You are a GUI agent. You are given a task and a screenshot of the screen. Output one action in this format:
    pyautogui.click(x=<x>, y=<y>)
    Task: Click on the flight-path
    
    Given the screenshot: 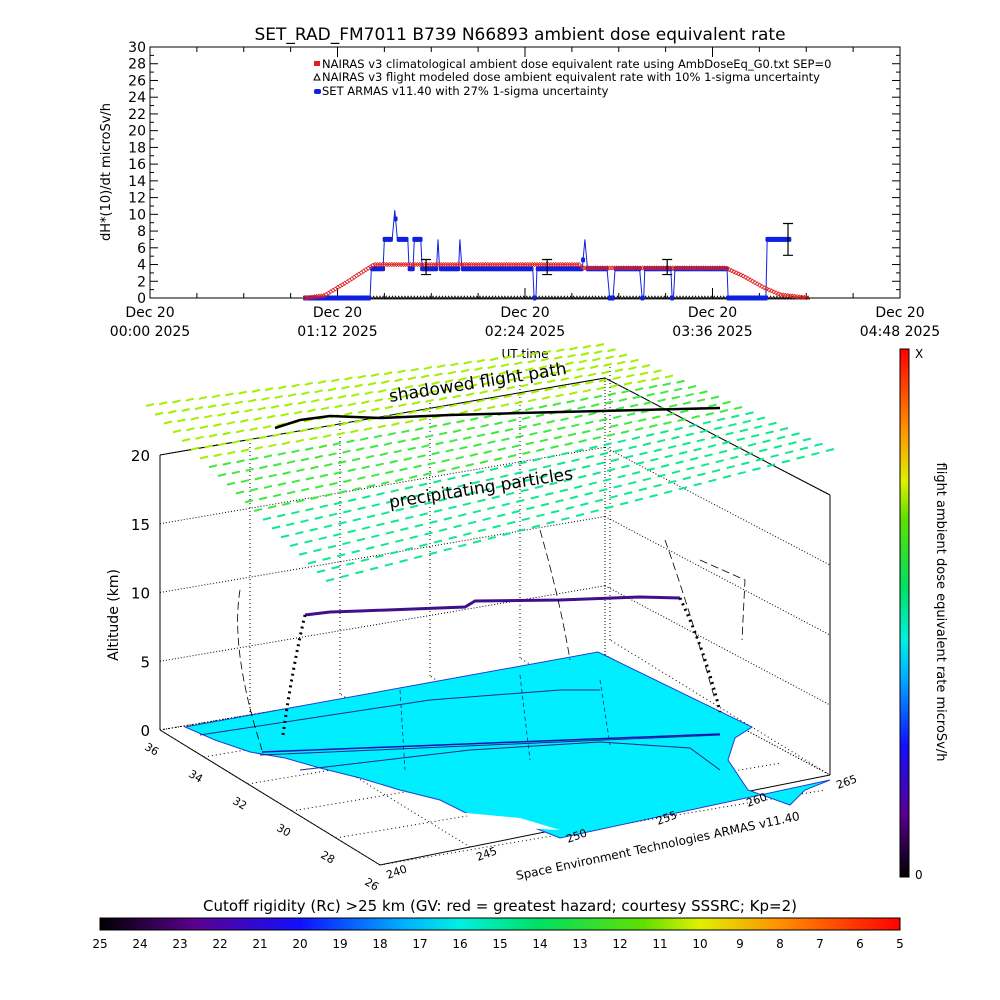 What is the action you would take?
    pyautogui.click(x=492, y=606)
    